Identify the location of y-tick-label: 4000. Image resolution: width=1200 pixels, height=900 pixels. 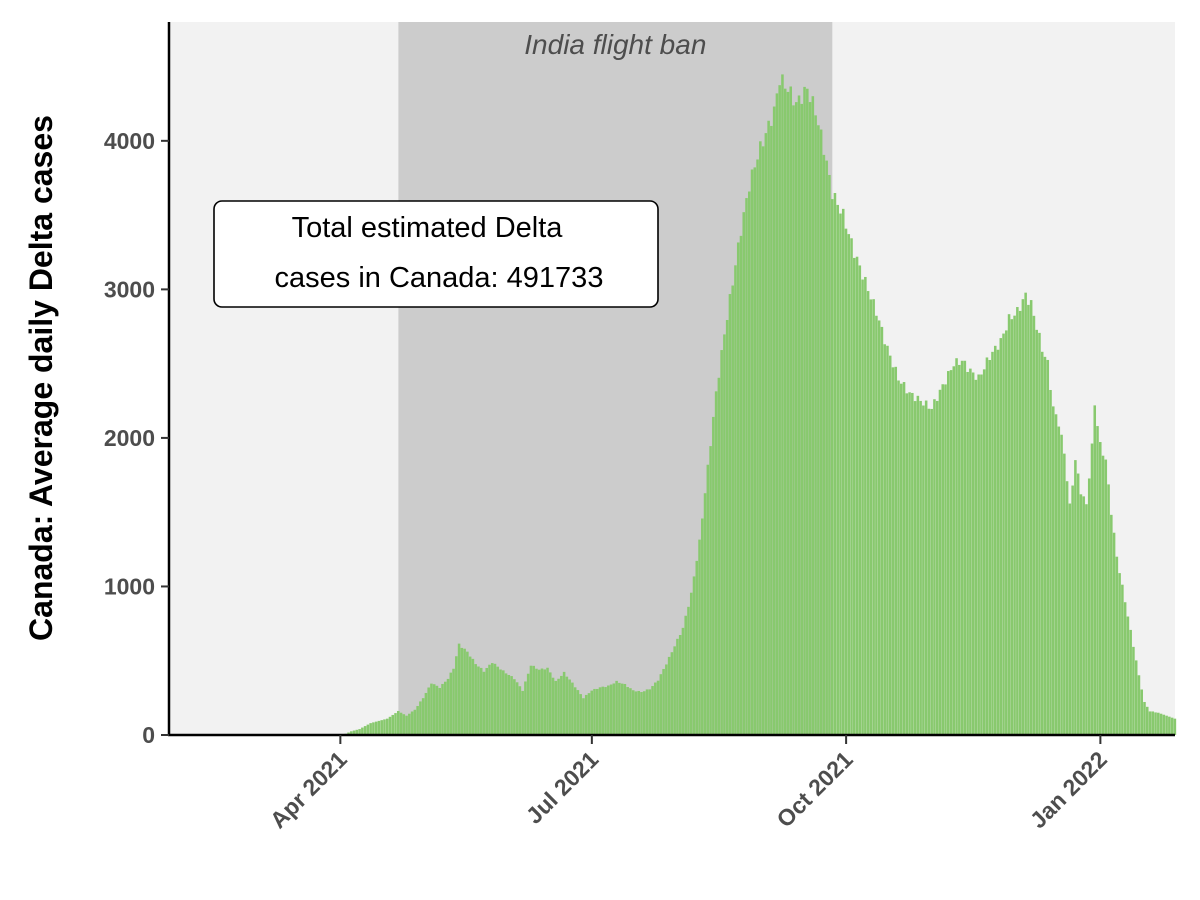
(129, 141).